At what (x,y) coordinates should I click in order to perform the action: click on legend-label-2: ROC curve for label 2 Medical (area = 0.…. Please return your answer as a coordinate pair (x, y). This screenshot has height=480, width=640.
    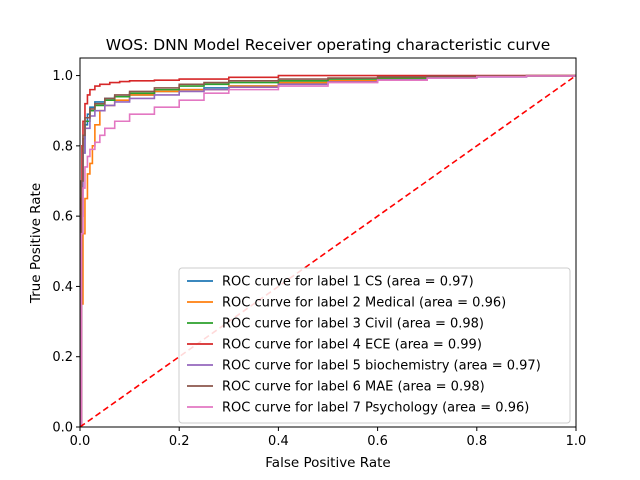
    Looking at the image, I should click on (364, 303).